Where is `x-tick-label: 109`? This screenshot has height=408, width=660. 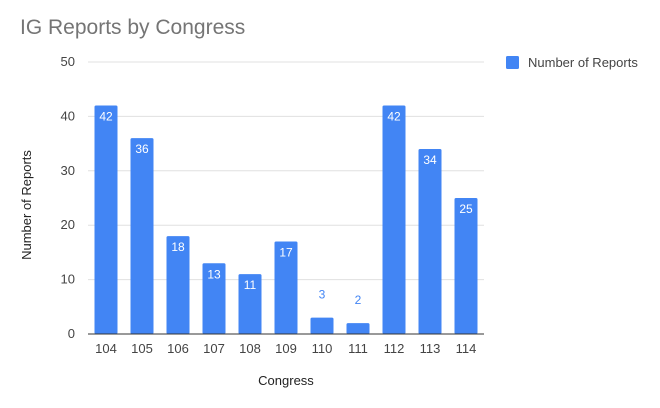
x-tick-label: 109 is located at coordinates (286, 348).